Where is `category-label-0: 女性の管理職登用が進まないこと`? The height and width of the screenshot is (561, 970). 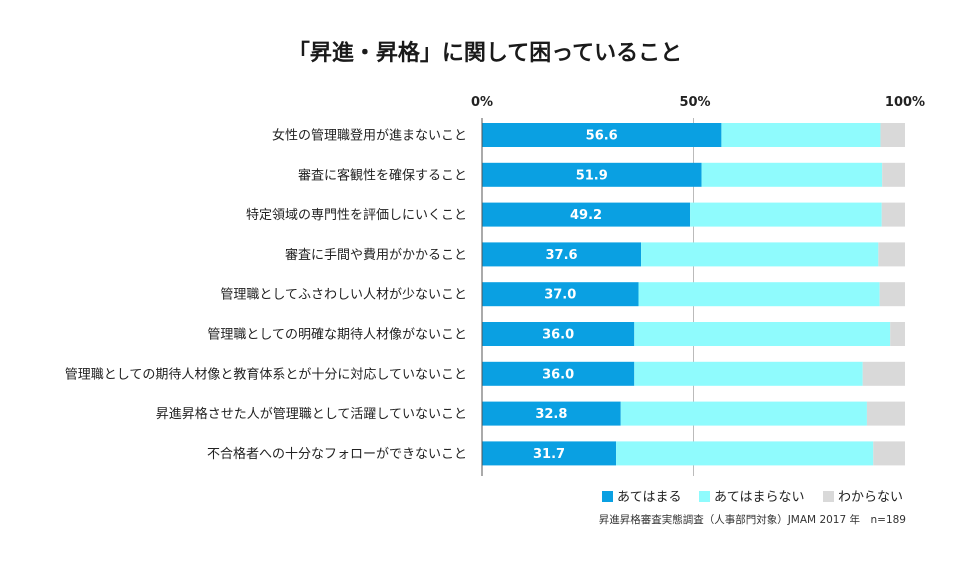
category-label-0: 女性の管理職登用が進まないこと is located at coordinates (369, 136).